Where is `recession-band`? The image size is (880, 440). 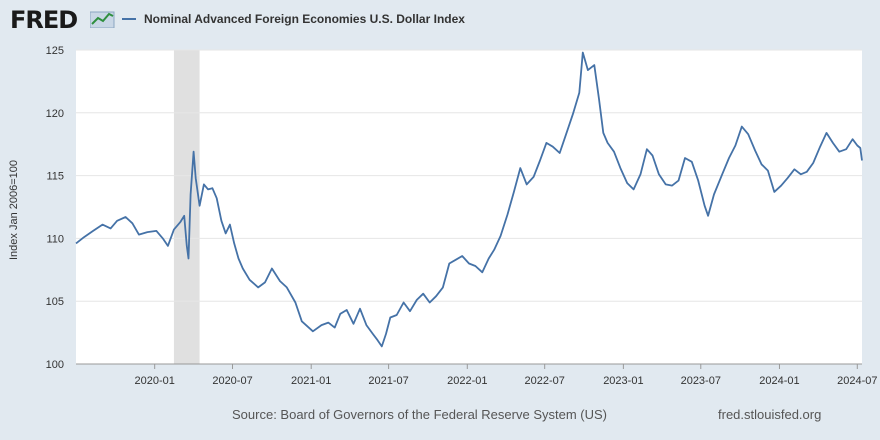 recession-band is located at coordinates (186, 207).